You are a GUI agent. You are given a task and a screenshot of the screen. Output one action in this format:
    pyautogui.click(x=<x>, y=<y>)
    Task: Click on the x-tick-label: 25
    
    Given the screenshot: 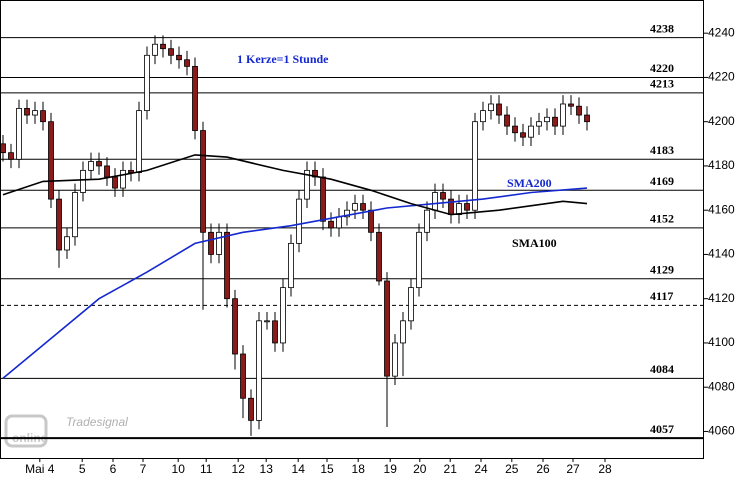 What is the action you would take?
    pyautogui.click(x=512, y=469)
    